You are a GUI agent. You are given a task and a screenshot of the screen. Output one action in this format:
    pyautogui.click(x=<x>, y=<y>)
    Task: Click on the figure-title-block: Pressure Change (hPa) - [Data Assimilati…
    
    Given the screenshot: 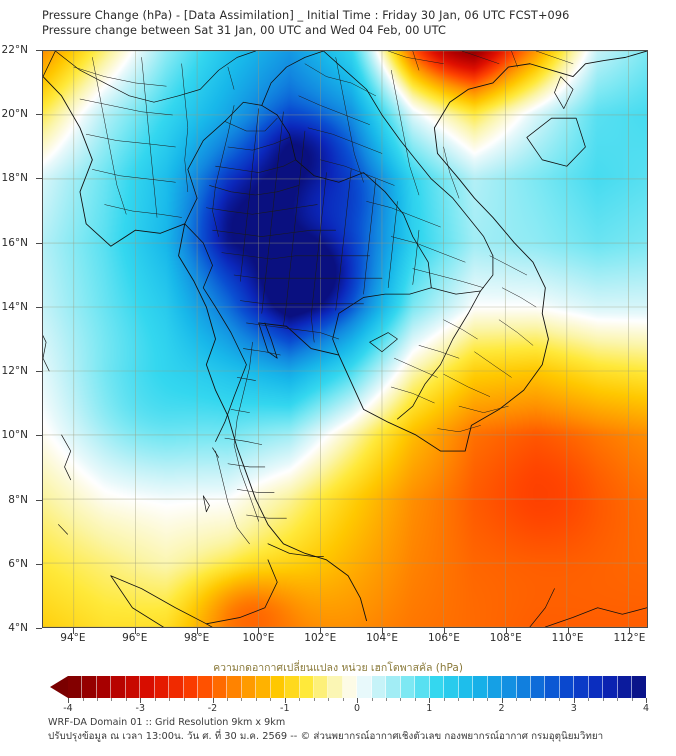 What is the action you would take?
    pyautogui.click(x=342, y=23)
    